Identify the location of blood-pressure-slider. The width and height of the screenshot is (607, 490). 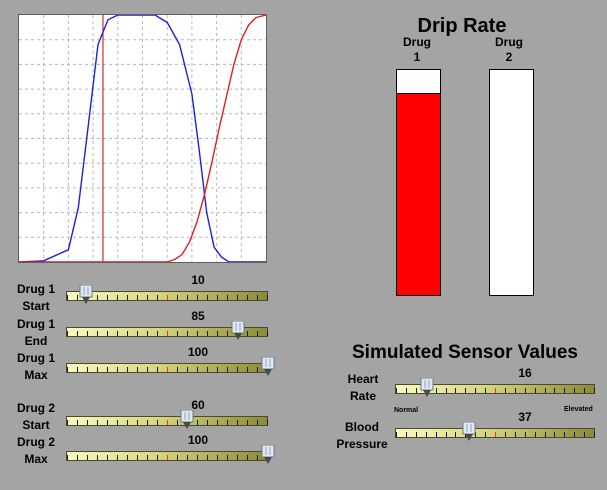
(495, 437).